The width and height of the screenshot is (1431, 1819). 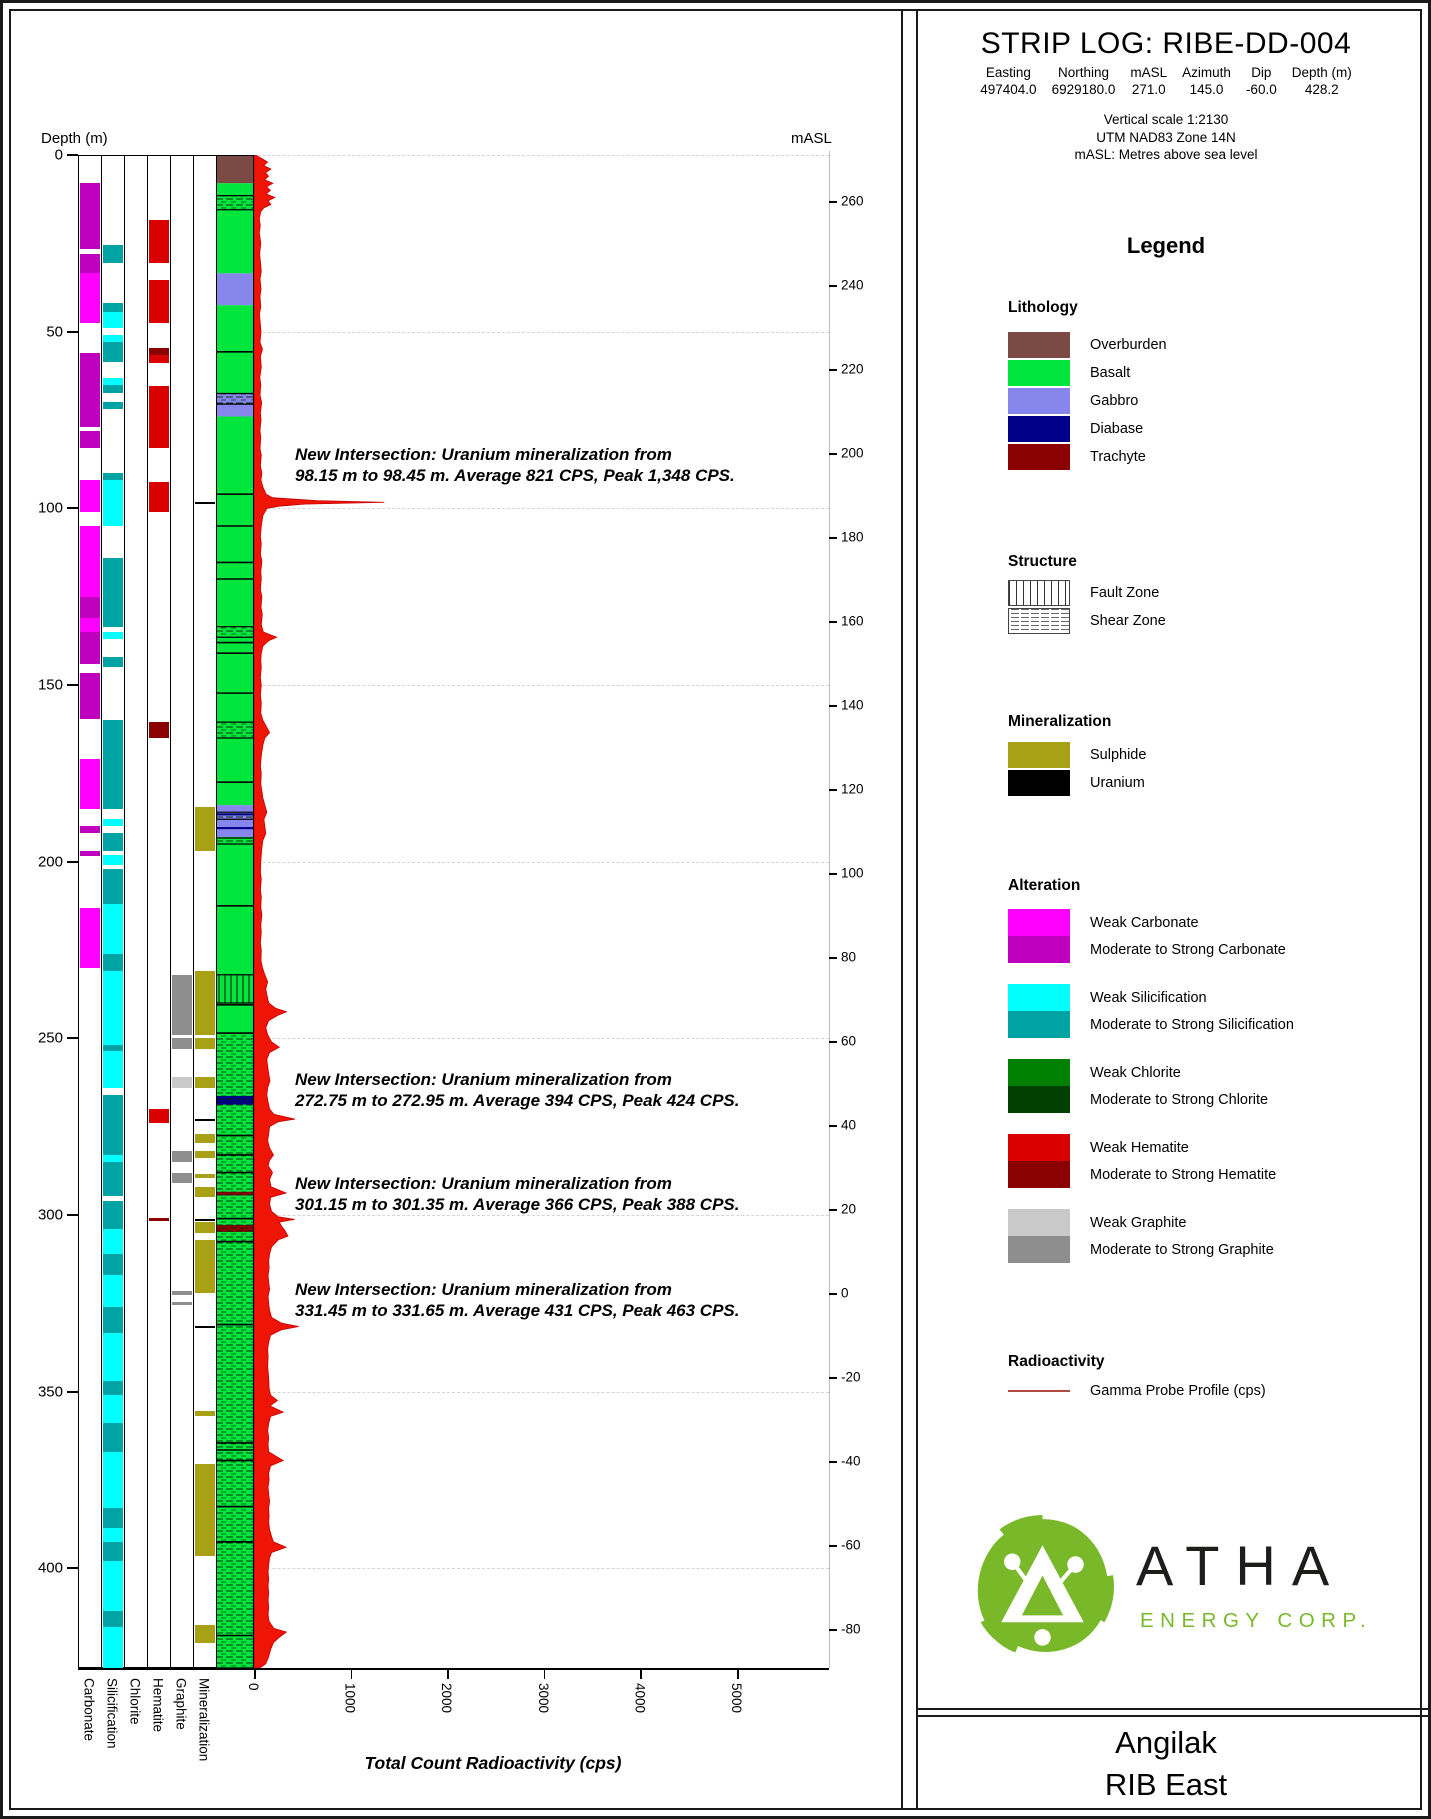 I want to click on structure-heading: Structure, so click(x=1042, y=561).